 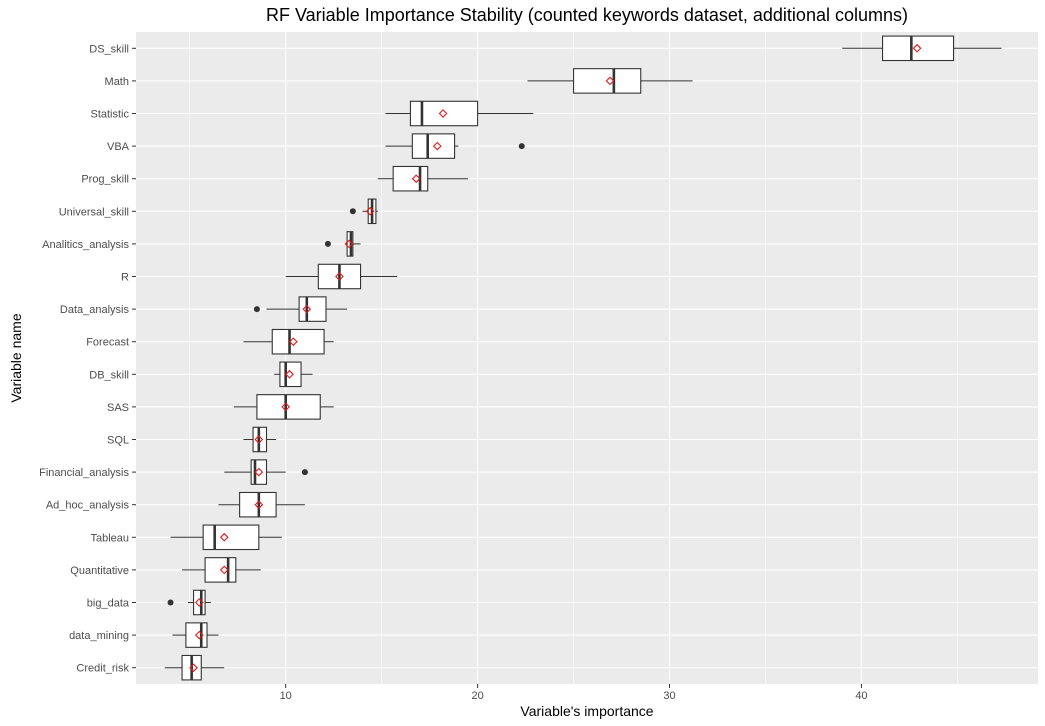 What do you see at coordinates (117, 82) in the screenshot?
I see `y-tick-label: Math` at bounding box center [117, 82].